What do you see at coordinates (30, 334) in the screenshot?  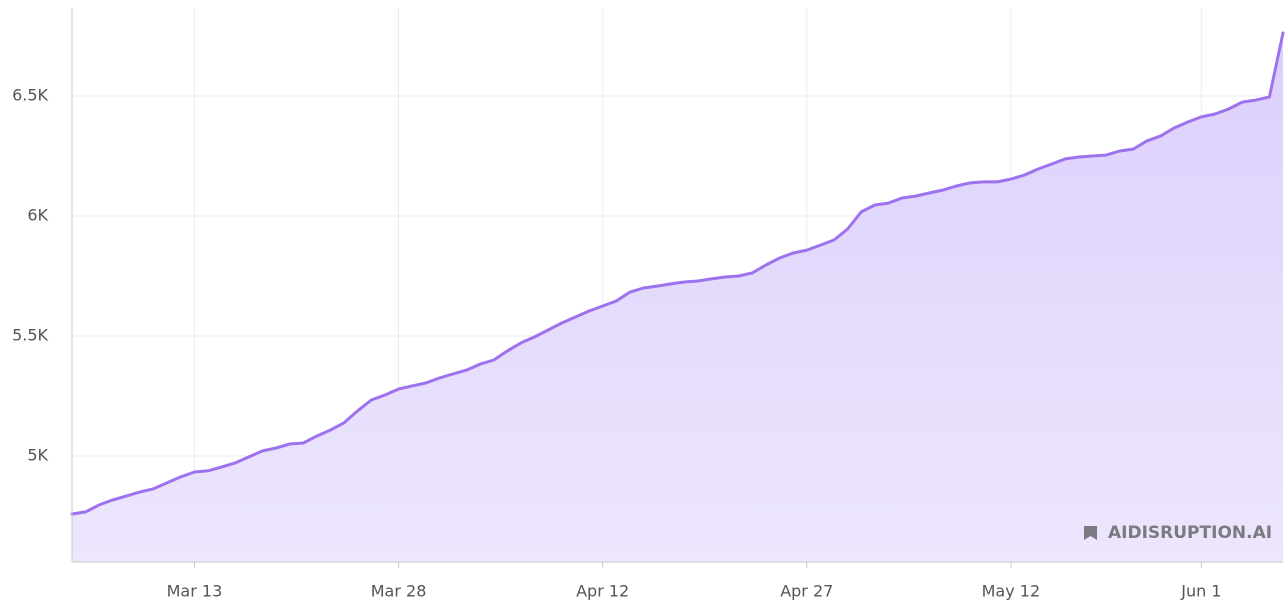 I see `y-tick-label: 5.5K` at bounding box center [30, 334].